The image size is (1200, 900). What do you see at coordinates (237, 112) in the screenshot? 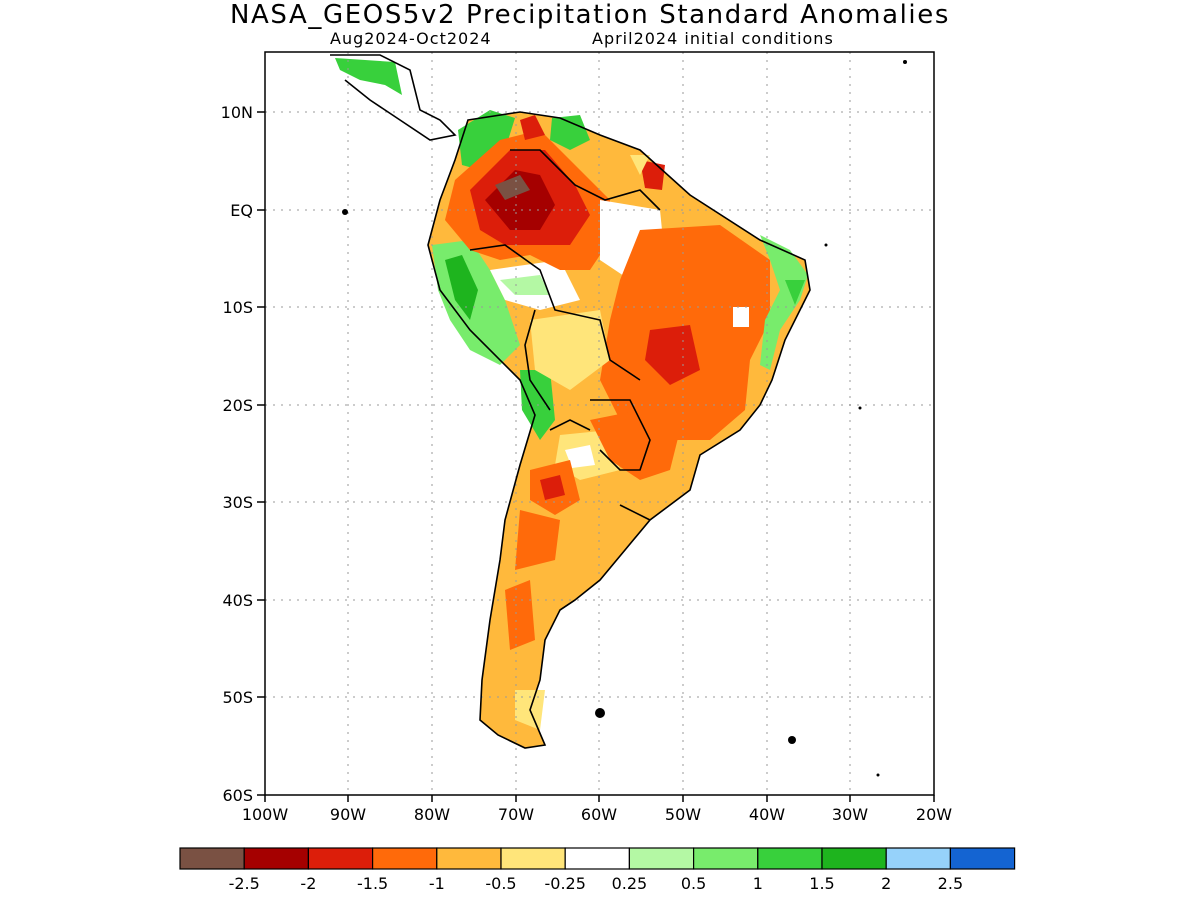
I see `lat-tick-label: 10N` at bounding box center [237, 112].